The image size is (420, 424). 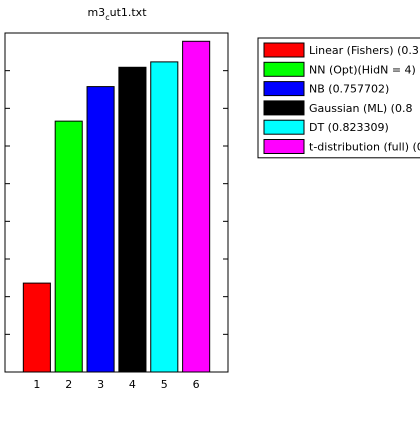 I want to click on x-tick-label: 2, so click(x=68, y=384).